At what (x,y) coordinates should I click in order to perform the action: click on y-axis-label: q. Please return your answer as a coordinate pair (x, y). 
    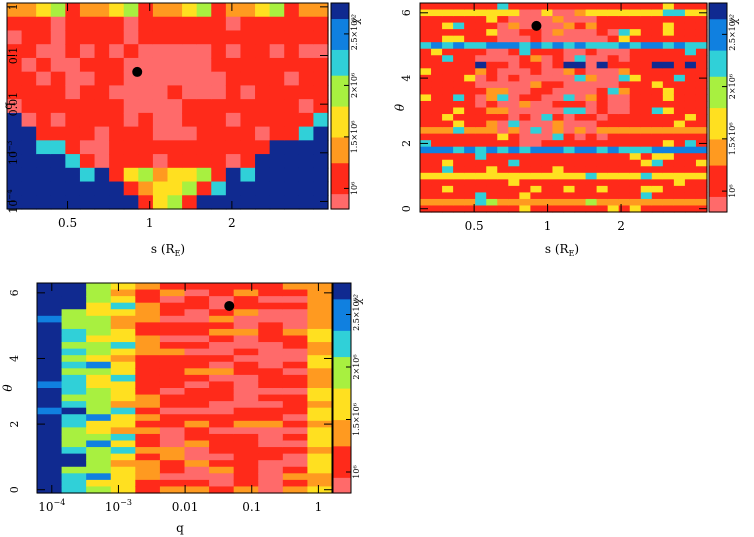
    Looking at the image, I should click on (8, 106).